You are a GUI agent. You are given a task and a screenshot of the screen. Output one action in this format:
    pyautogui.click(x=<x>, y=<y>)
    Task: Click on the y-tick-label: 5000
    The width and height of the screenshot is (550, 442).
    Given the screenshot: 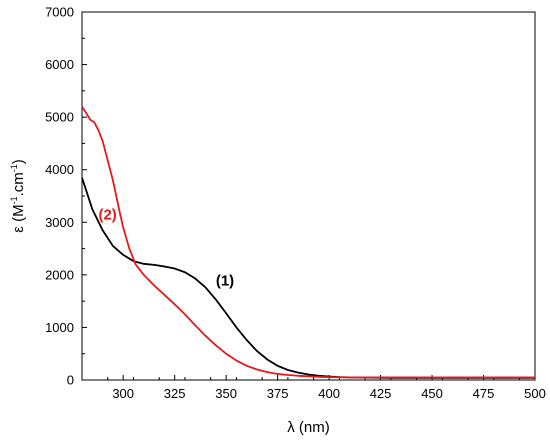 What is the action you would take?
    pyautogui.click(x=59, y=117)
    